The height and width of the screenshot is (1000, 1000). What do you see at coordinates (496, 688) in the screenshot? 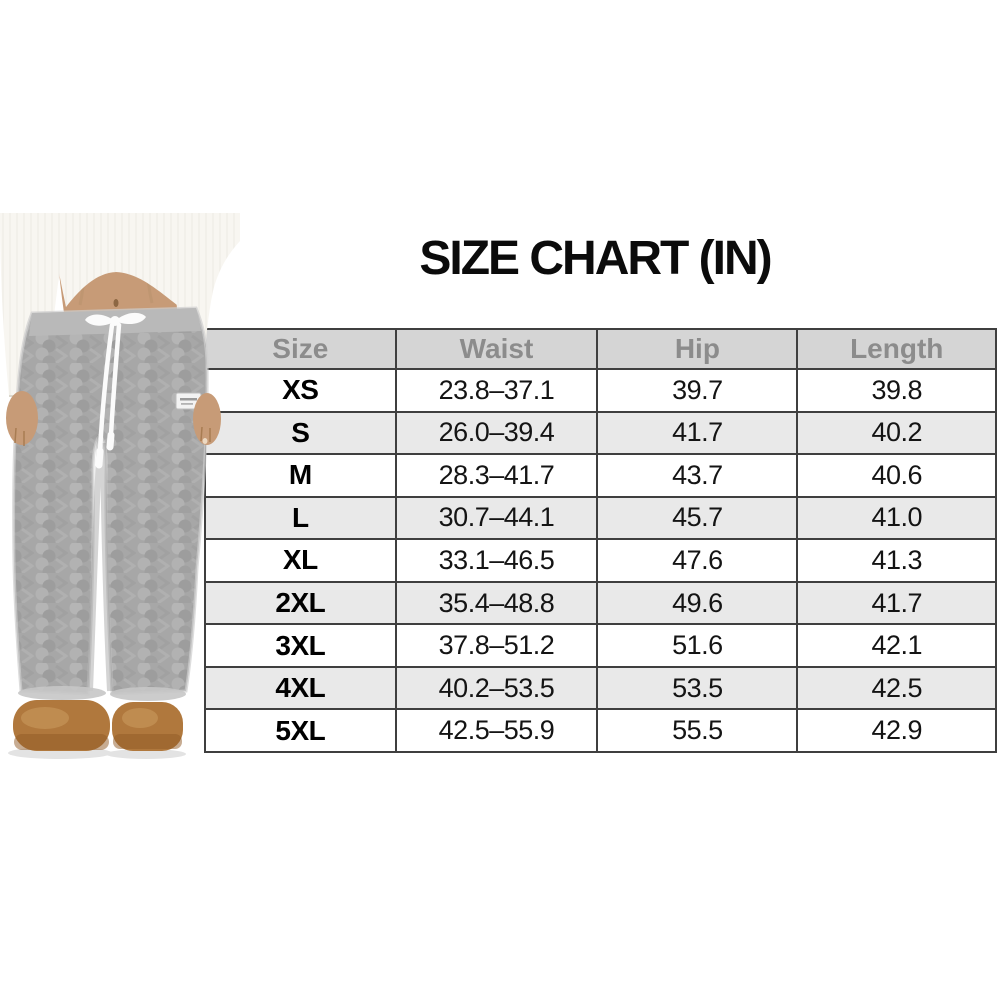
I see `measurement-value: 40.2–53.5` at bounding box center [496, 688].